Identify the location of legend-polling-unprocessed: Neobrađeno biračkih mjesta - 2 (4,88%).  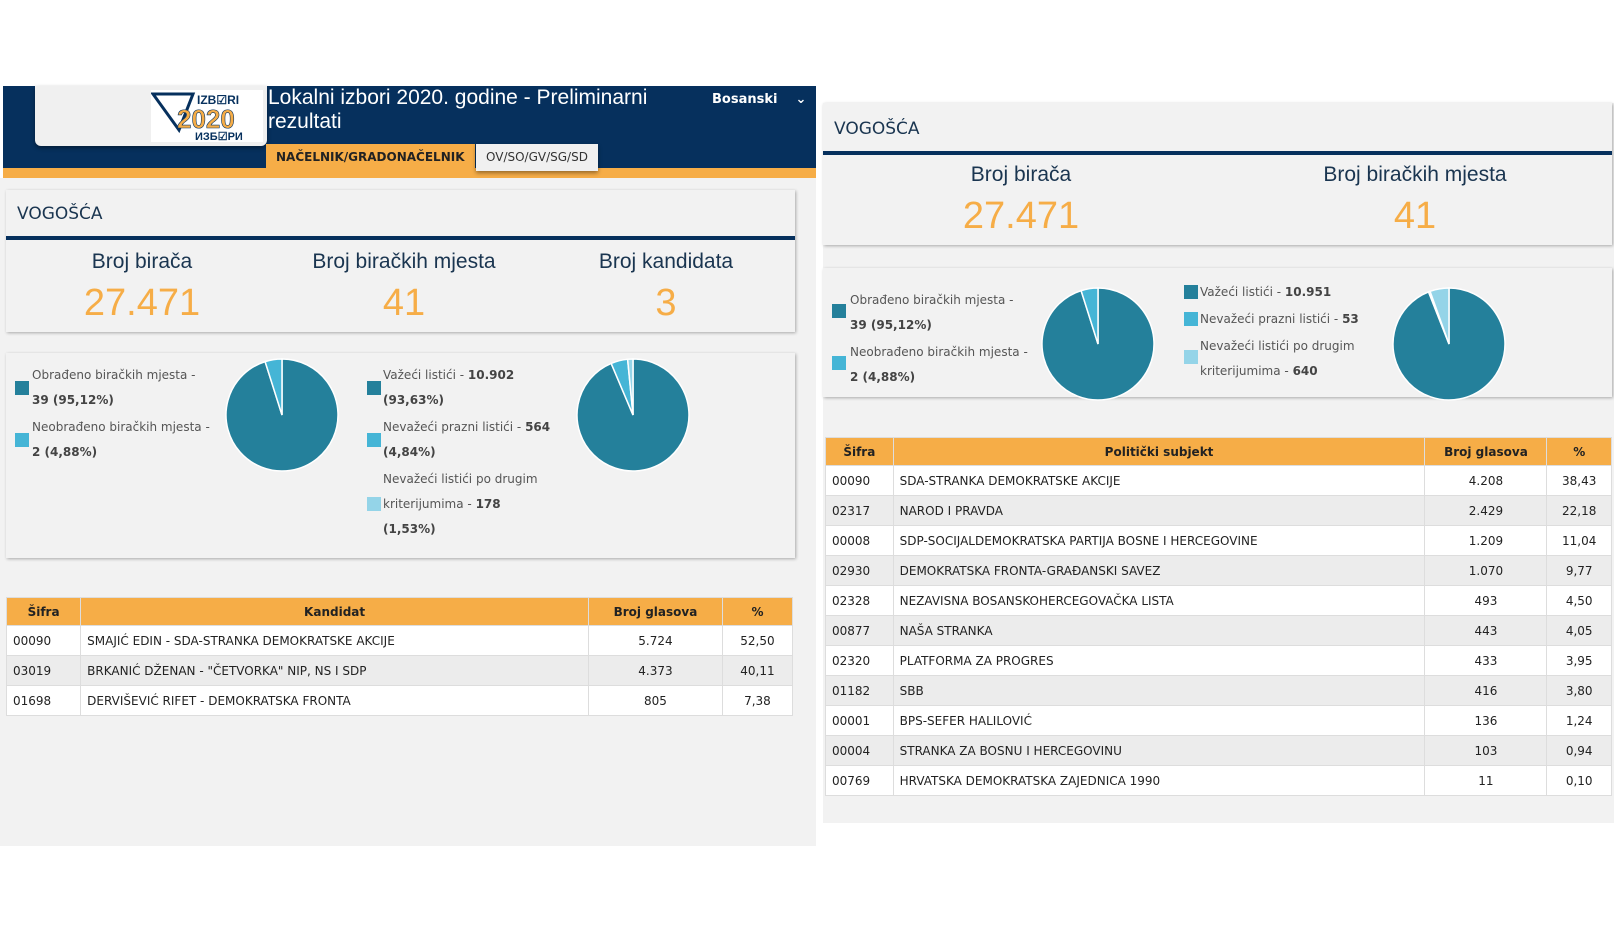
(940, 365).